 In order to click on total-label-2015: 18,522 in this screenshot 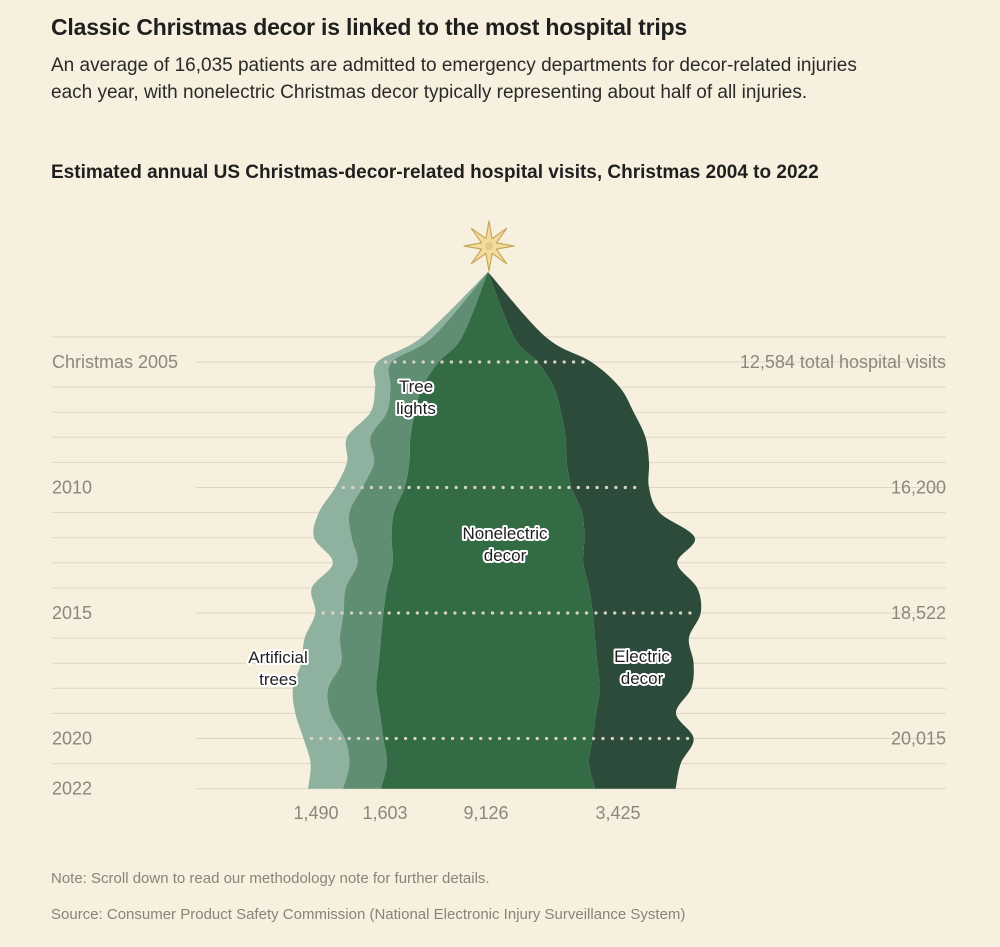, I will do `click(918, 613)`.